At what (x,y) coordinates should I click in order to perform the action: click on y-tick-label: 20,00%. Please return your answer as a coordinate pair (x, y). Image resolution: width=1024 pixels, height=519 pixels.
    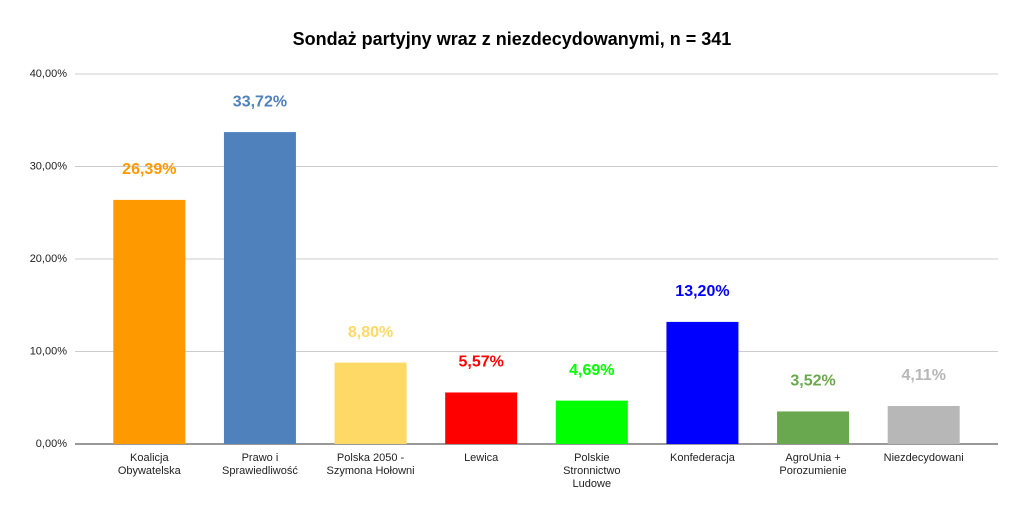
    Looking at the image, I should click on (49, 259).